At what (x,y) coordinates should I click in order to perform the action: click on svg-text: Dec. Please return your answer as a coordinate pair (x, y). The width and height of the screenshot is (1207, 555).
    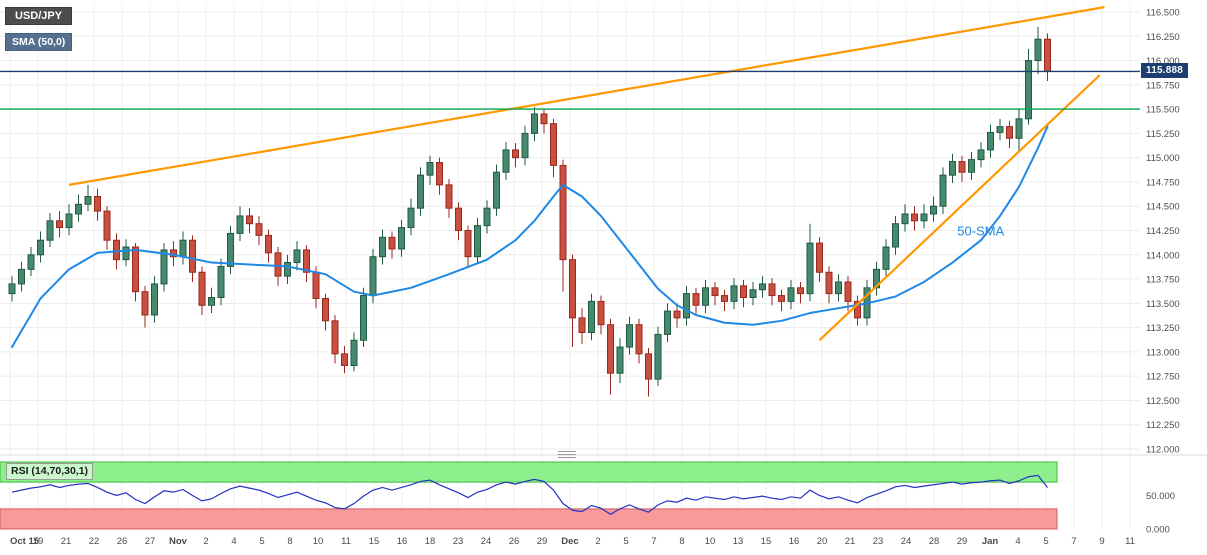
    Looking at the image, I should click on (569, 541).